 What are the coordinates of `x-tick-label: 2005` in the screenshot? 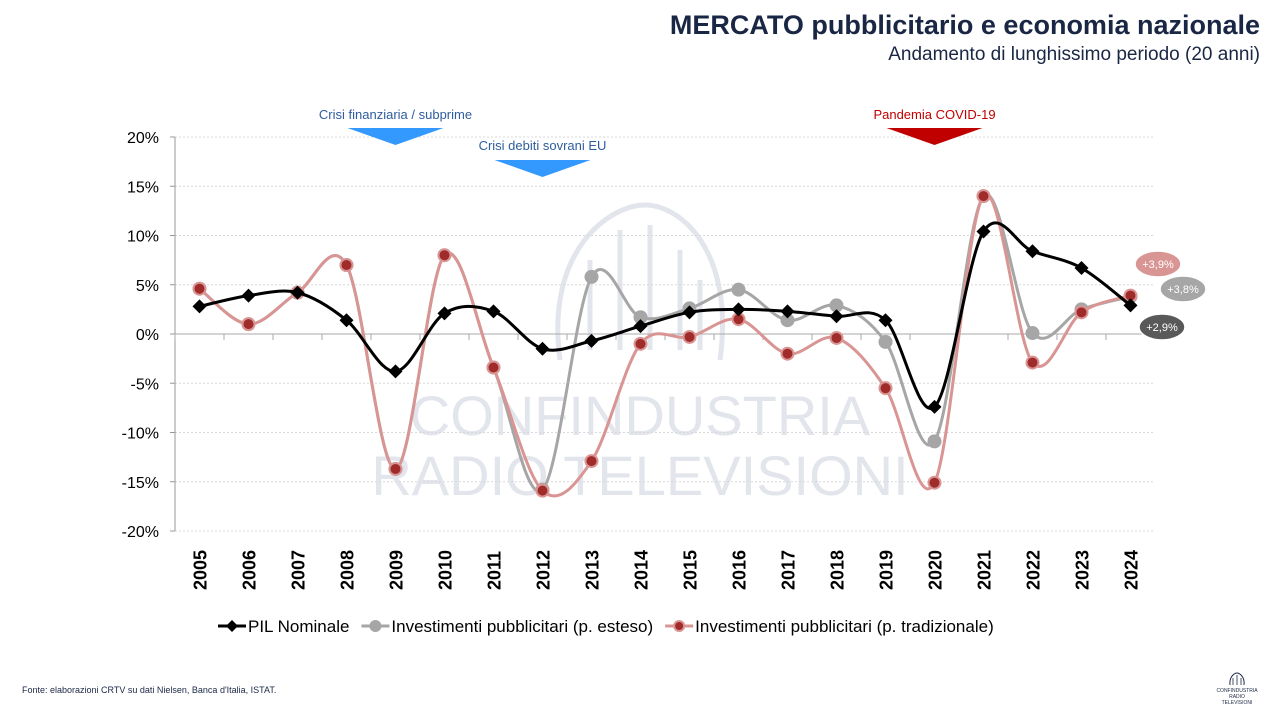 It's located at (201, 570).